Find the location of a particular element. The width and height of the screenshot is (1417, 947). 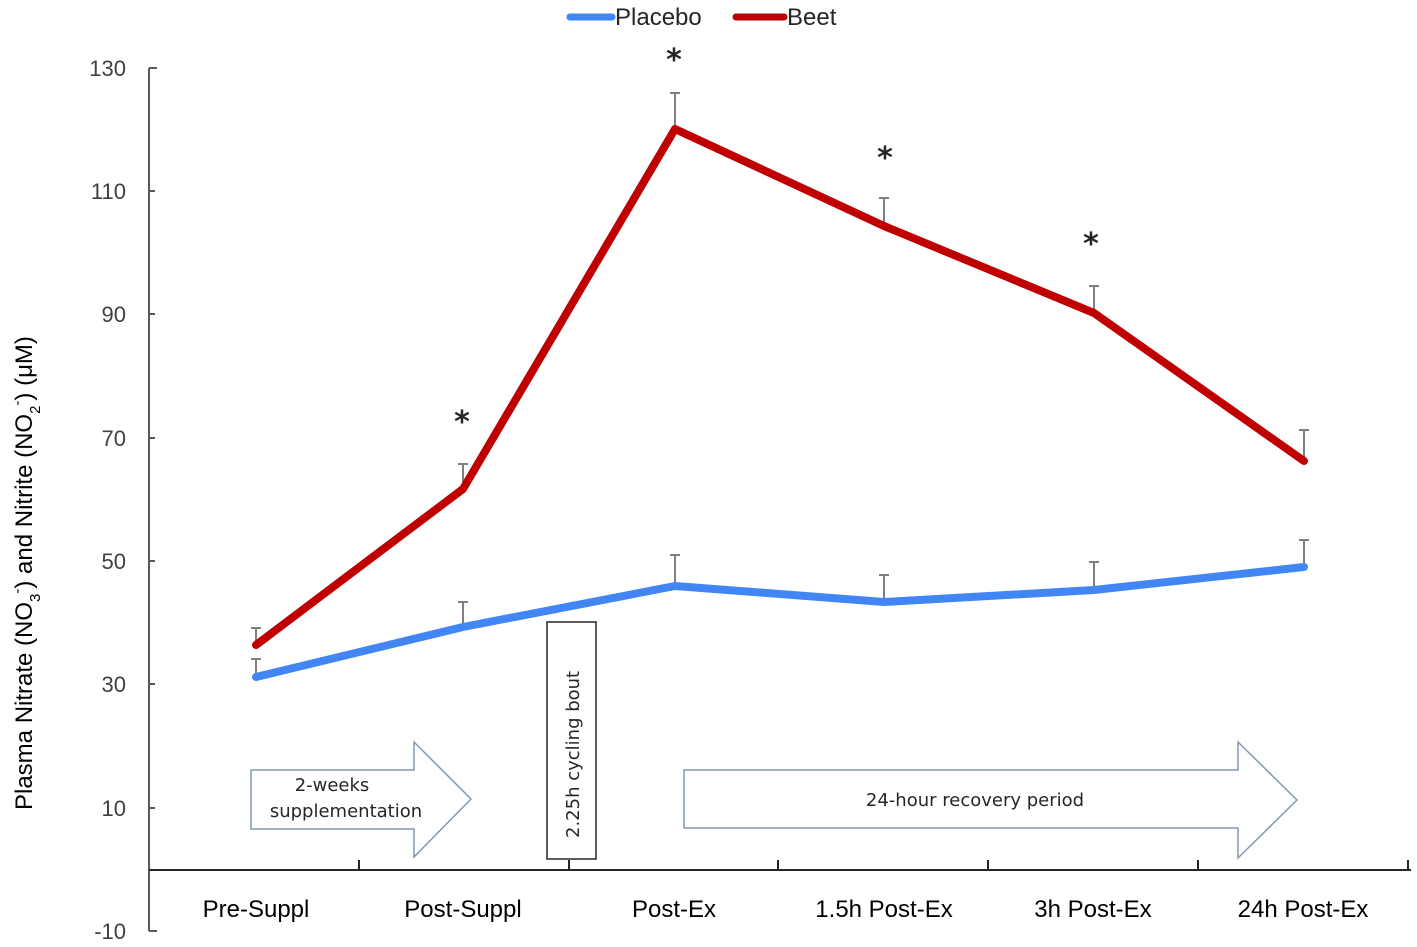

x-category-post-ex: Post-Ex is located at coordinates (674, 909).